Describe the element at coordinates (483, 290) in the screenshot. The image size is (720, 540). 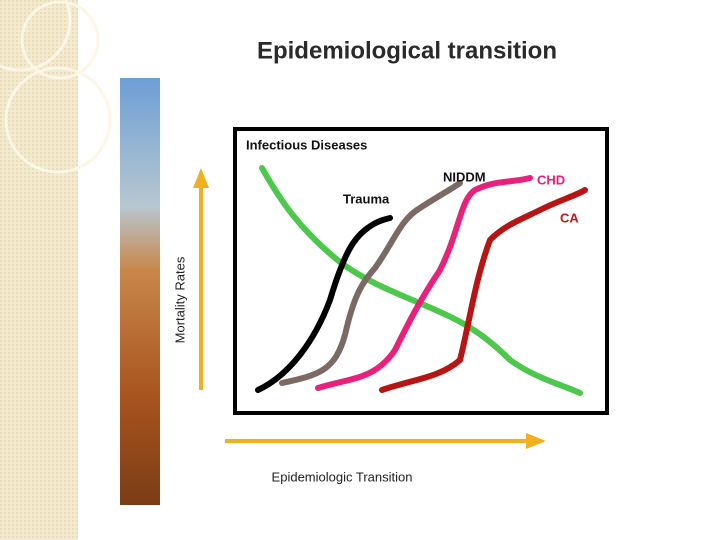
I see `curve-ca` at that location.